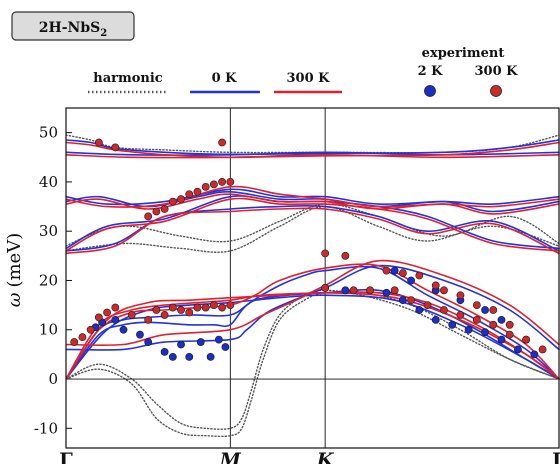 This screenshot has width=560, height=464. Describe the element at coordinates (309, 78) in the screenshot. I see `legend-label-300k: 300 K` at that location.